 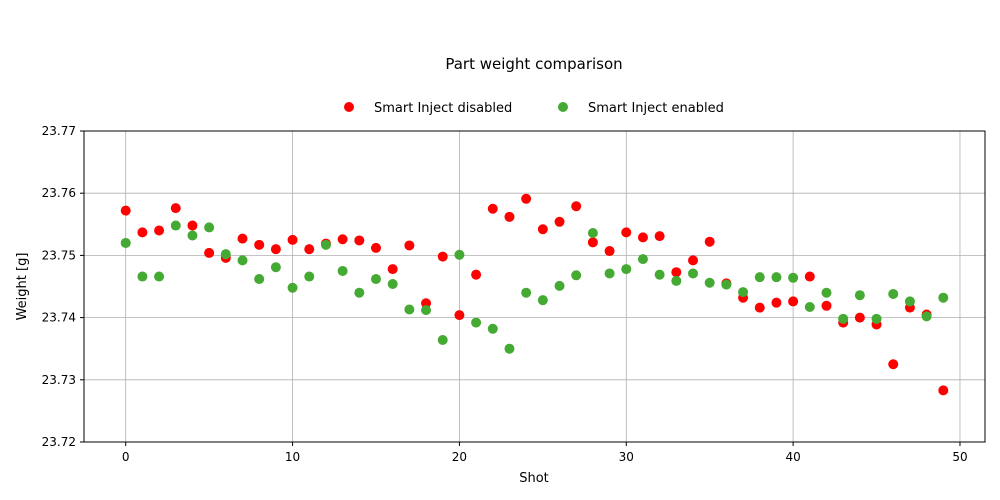 What do you see at coordinates (59, 255) in the screenshot?
I see `y-tick-label: 23.75` at bounding box center [59, 255].